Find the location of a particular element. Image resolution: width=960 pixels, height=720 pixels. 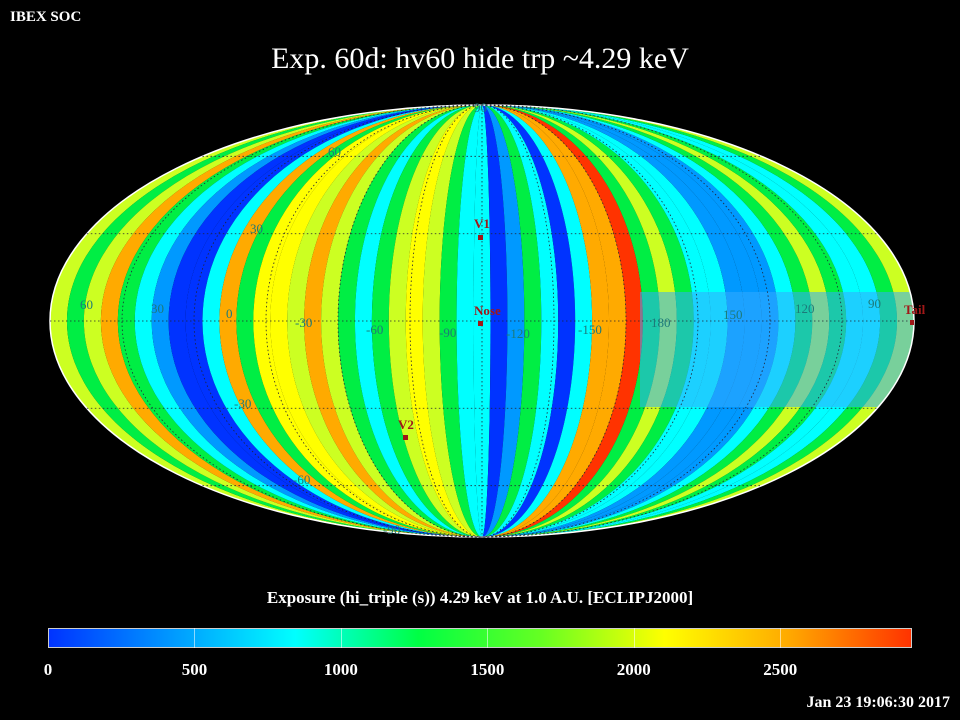

lon-label: 180 is located at coordinates (661, 322).